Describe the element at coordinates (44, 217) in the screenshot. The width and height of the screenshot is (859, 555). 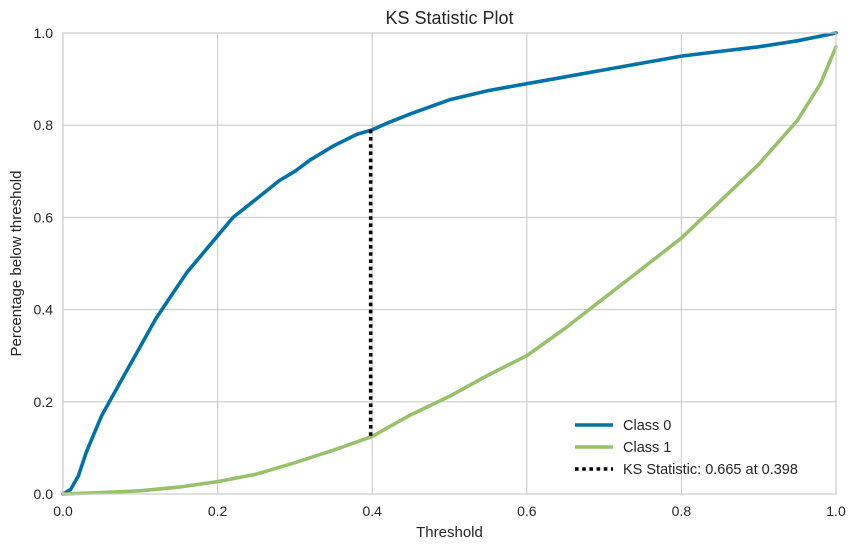
I see `y-tick-label: 0.6` at that location.